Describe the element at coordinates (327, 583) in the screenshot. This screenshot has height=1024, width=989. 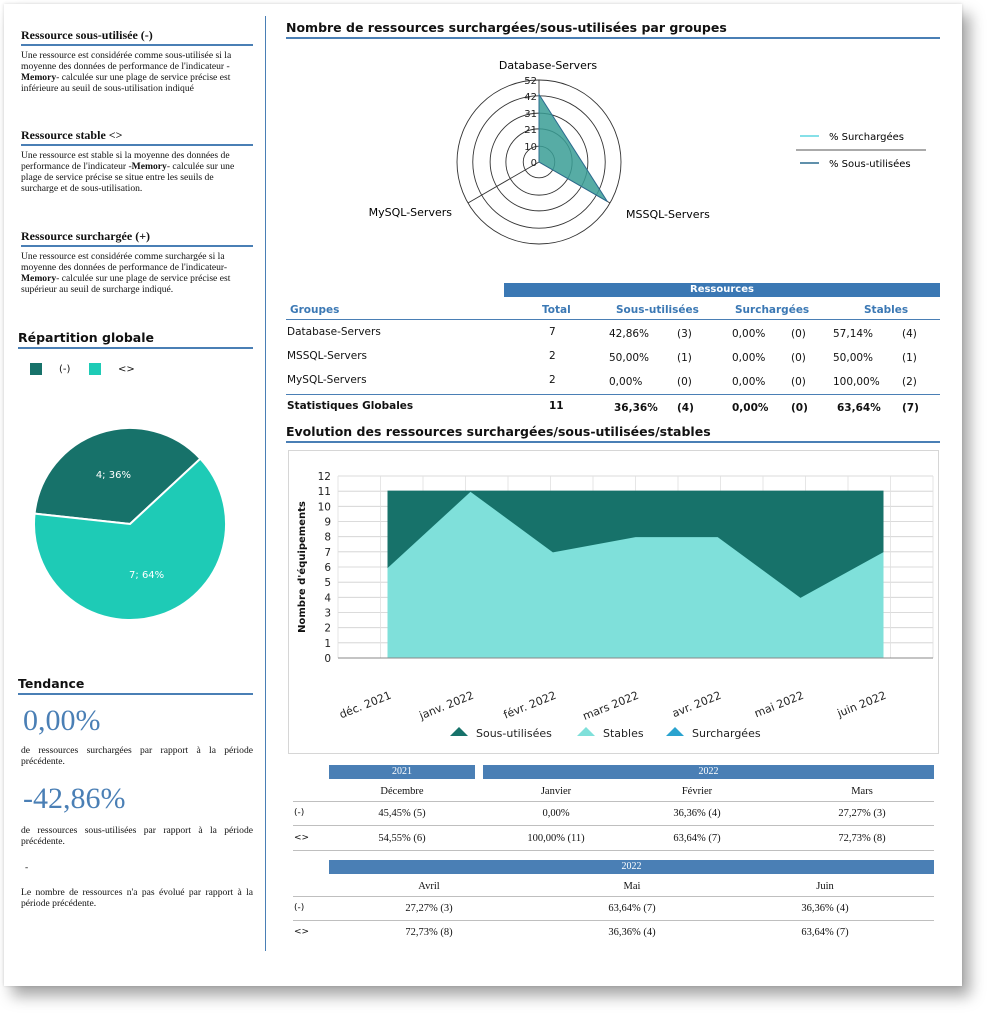
I see `y-tick-label: 5` at that location.